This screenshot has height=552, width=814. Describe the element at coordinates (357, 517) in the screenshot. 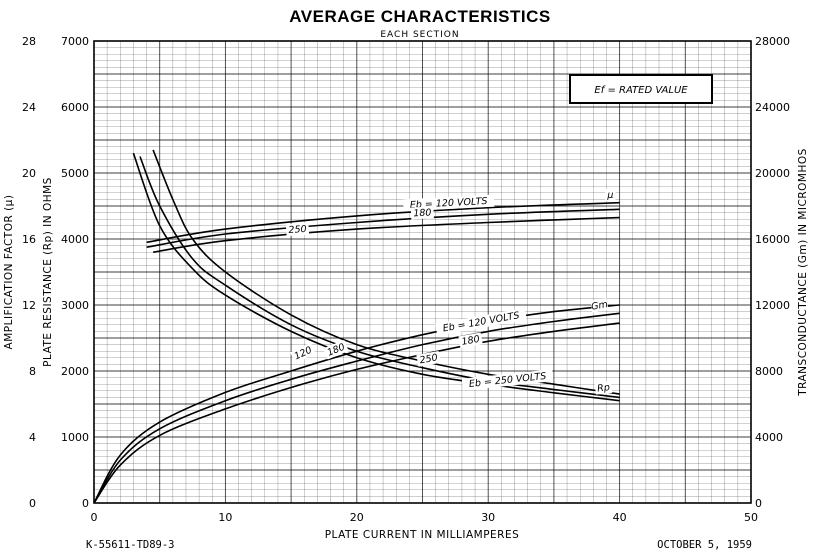

I see `x-tick-label: 20` at that location.